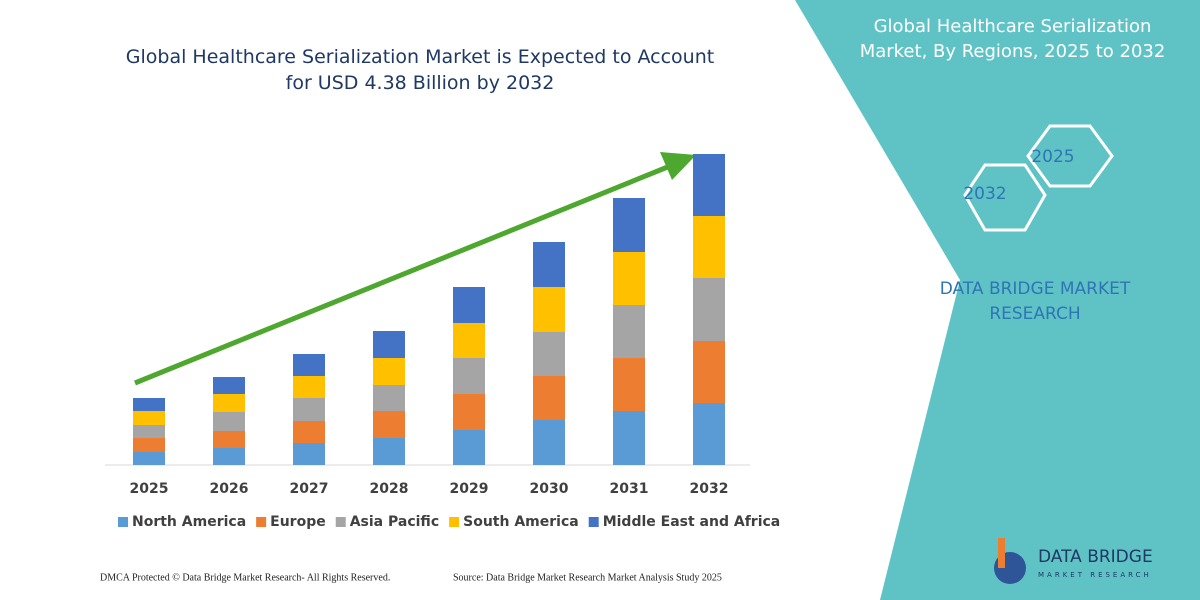 The width and height of the screenshot is (1200, 600). What do you see at coordinates (1001, 553) in the screenshot?
I see `logo-mark` at bounding box center [1001, 553].